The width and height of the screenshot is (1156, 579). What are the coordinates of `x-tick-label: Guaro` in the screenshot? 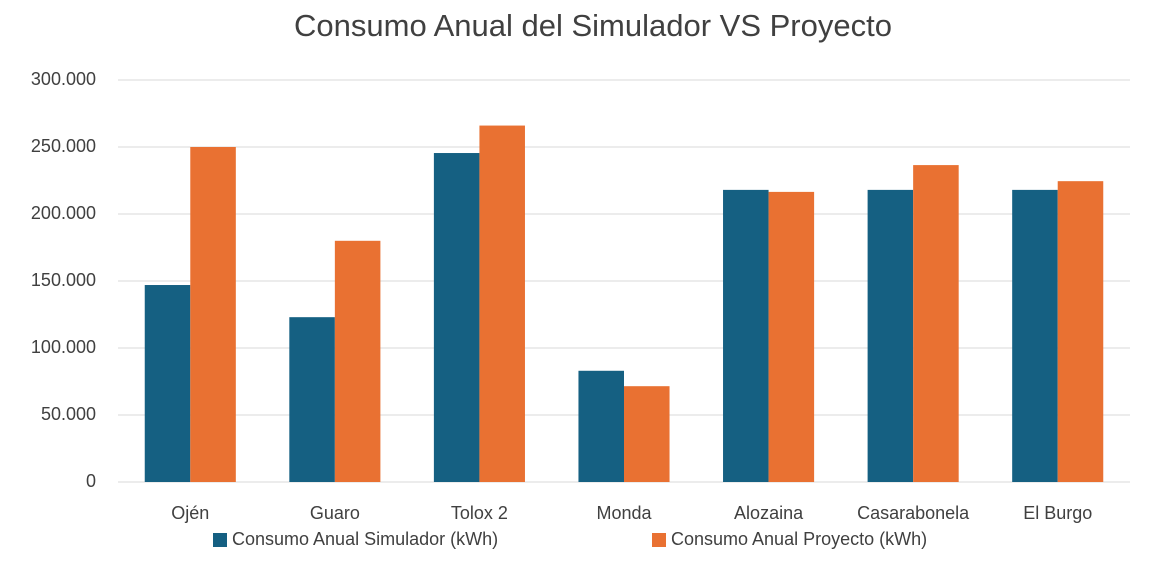 It's located at (335, 513).